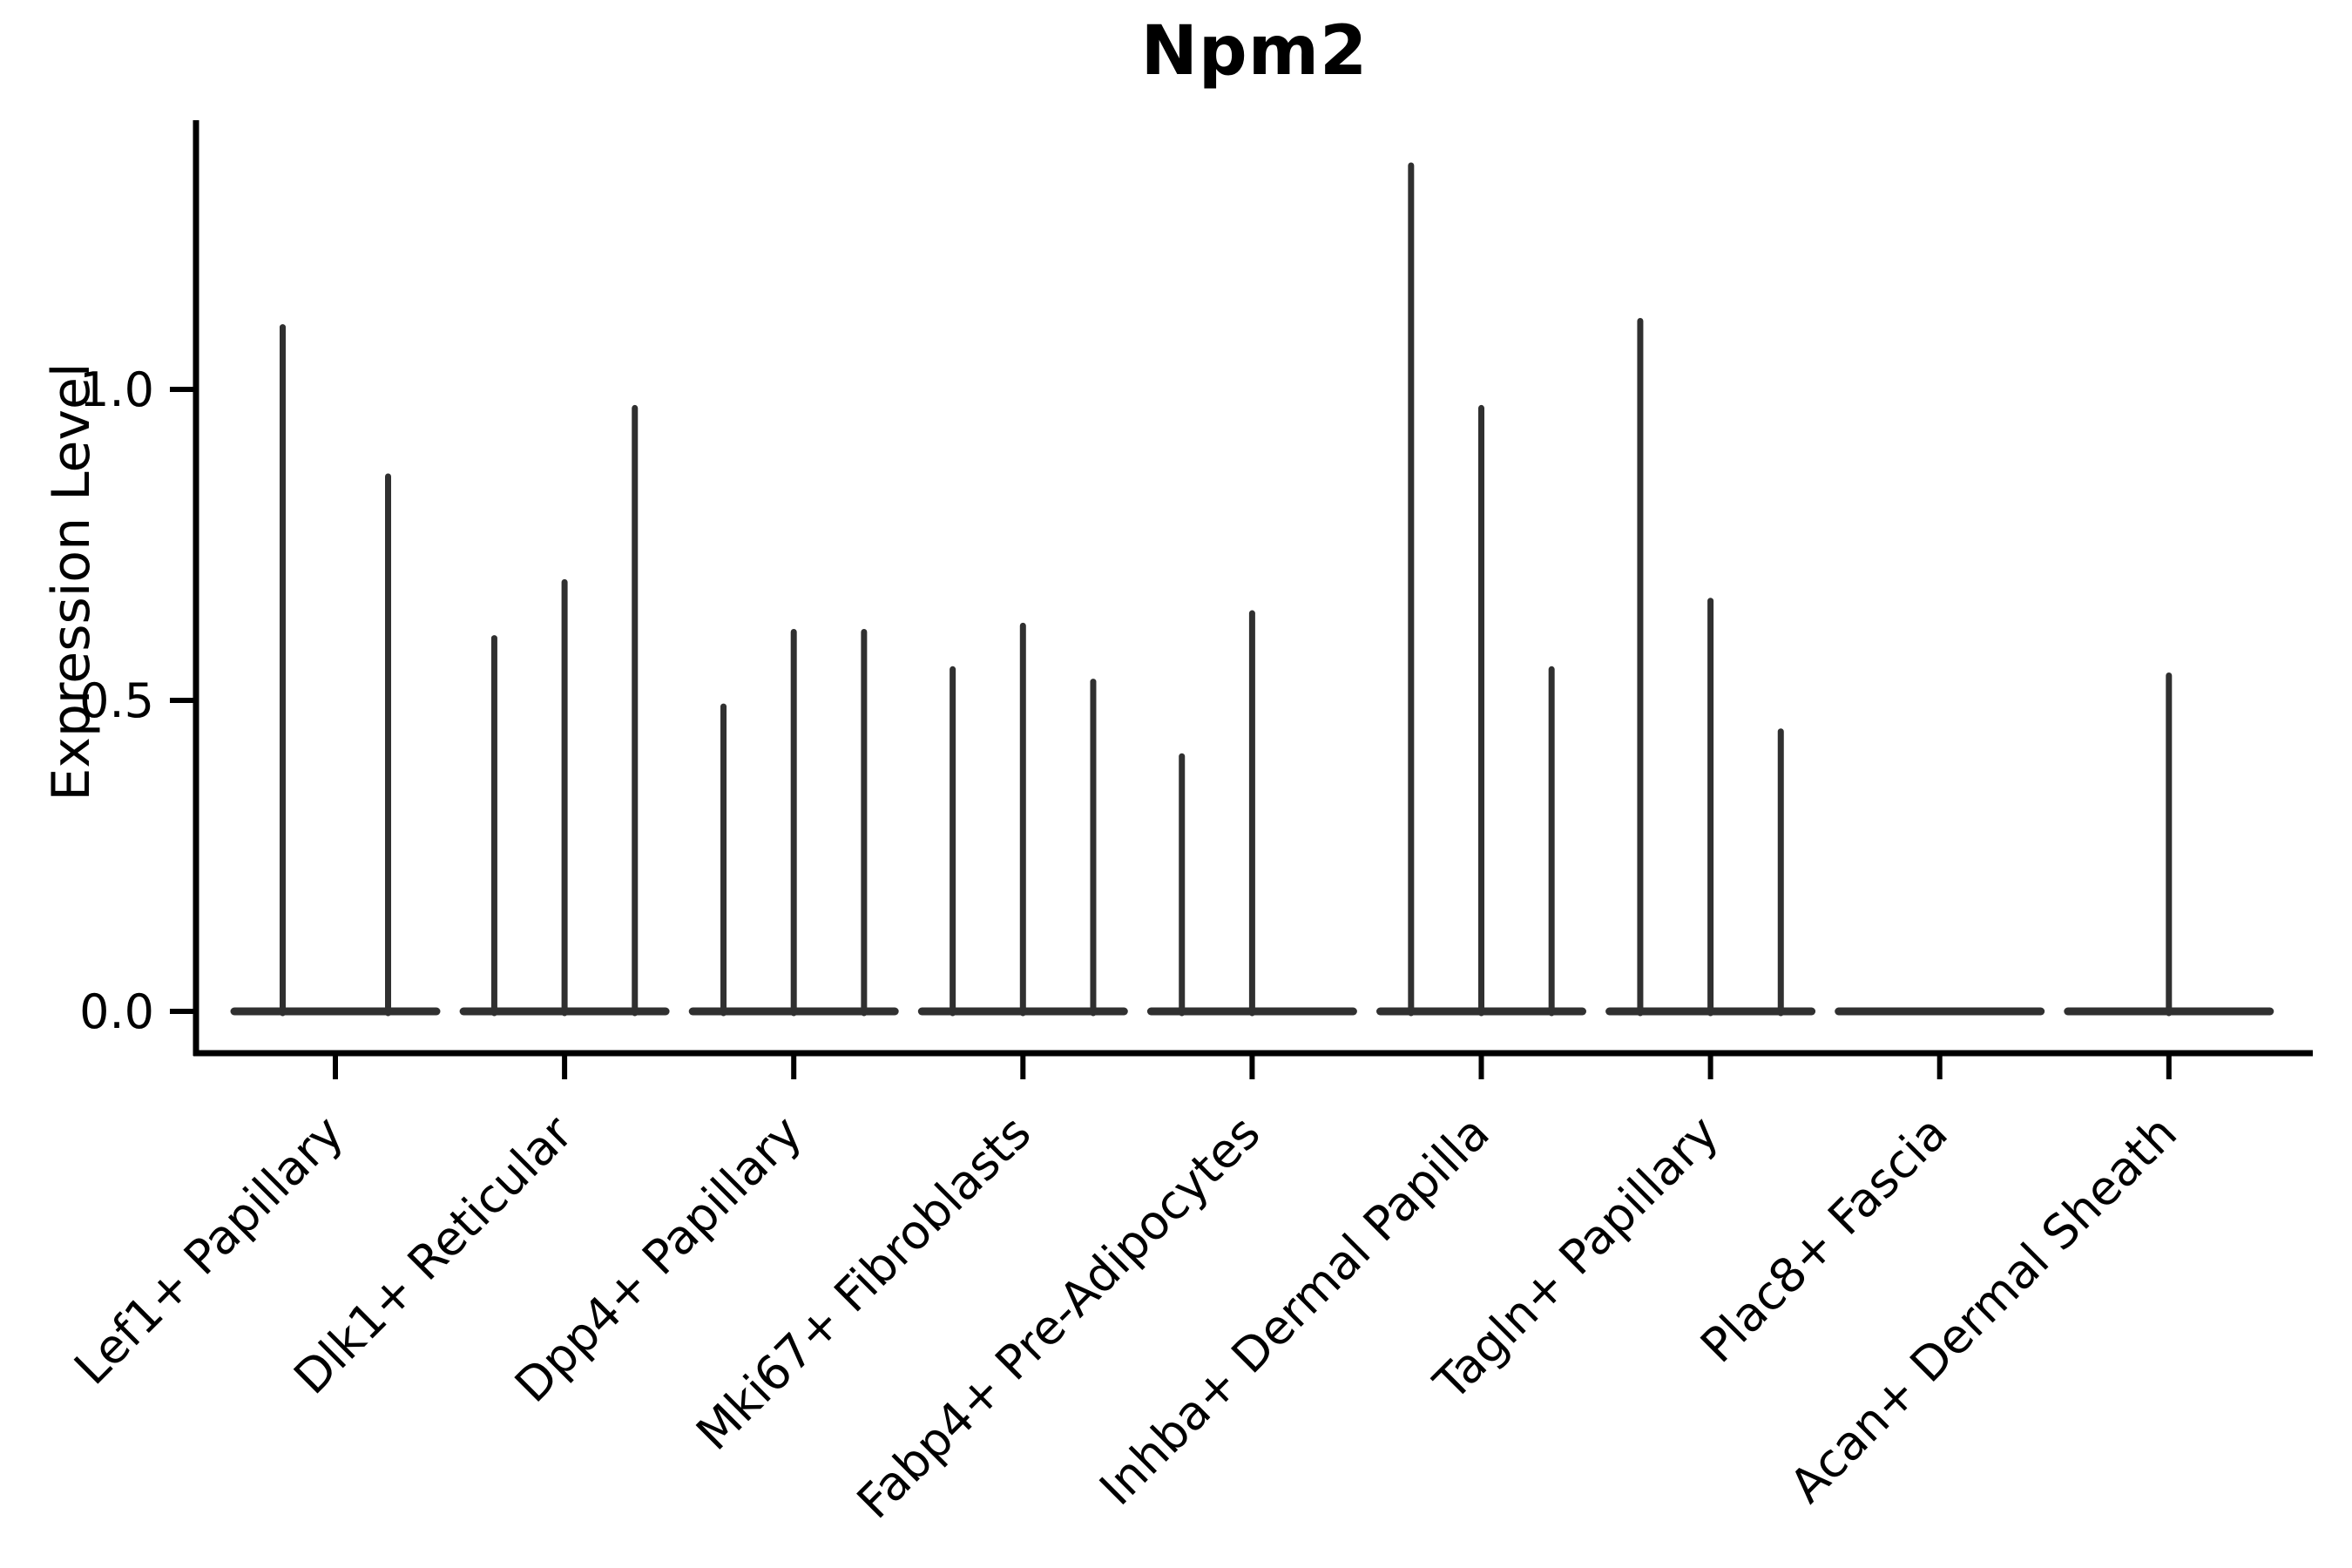 The height and width of the screenshot is (1568, 2352). Describe the element at coordinates (116, 700) in the screenshot. I see `y-tick-label: 0.5` at that location.